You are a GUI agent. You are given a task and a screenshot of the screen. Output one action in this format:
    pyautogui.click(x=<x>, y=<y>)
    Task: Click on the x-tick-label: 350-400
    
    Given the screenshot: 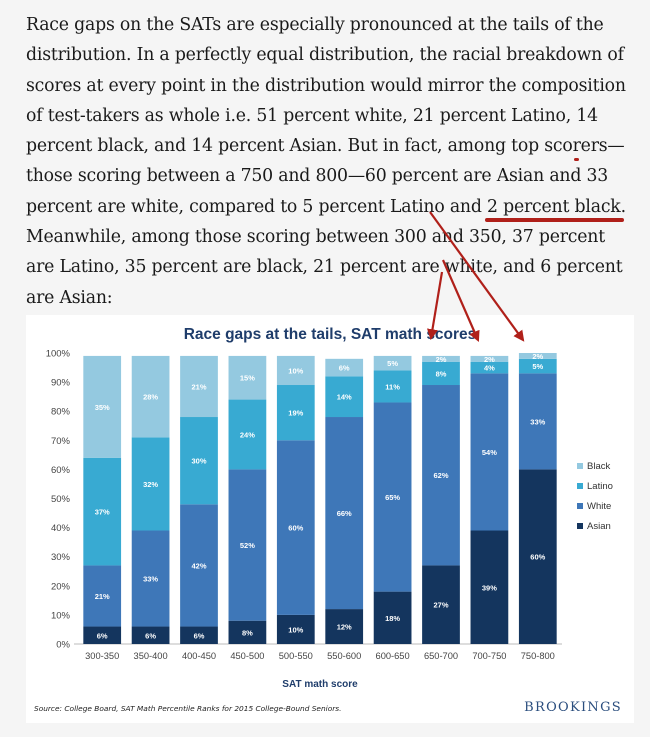 What is the action you would take?
    pyautogui.click(x=151, y=656)
    